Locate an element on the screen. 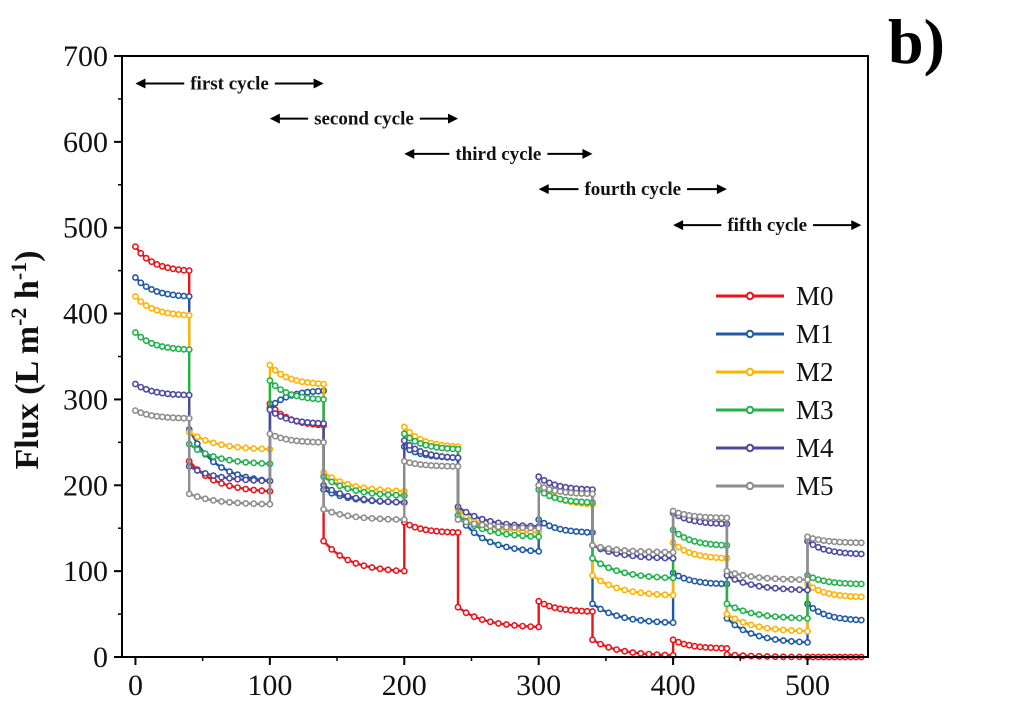 This screenshot has width=1013, height=708. legend-label: M0 is located at coordinates (815, 296).